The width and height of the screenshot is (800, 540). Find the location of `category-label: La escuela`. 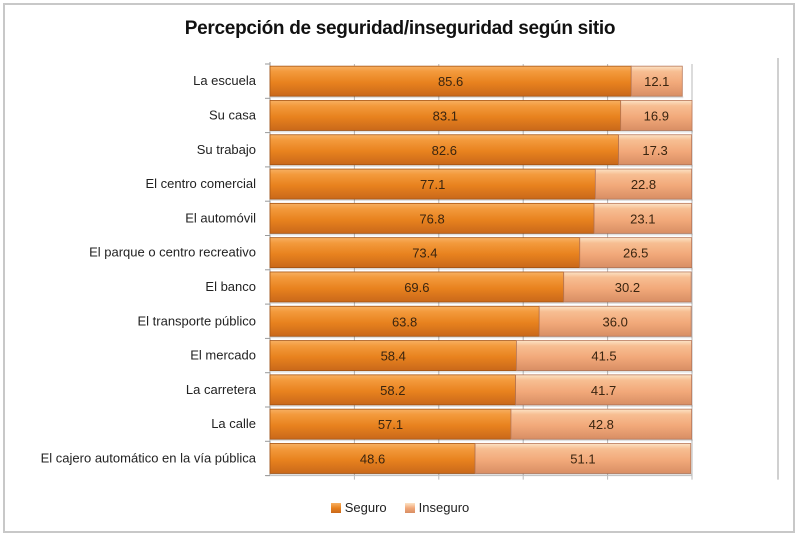

category-label: La escuela is located at coordinates (225, 80).